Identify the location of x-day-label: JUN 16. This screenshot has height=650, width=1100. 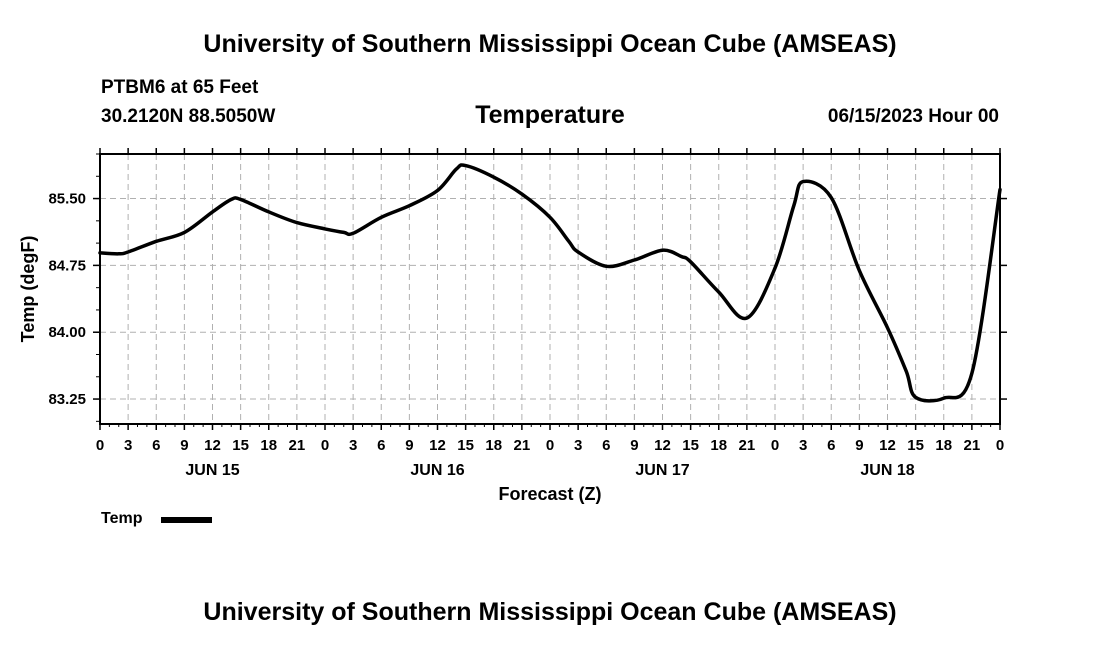
(437, 470).